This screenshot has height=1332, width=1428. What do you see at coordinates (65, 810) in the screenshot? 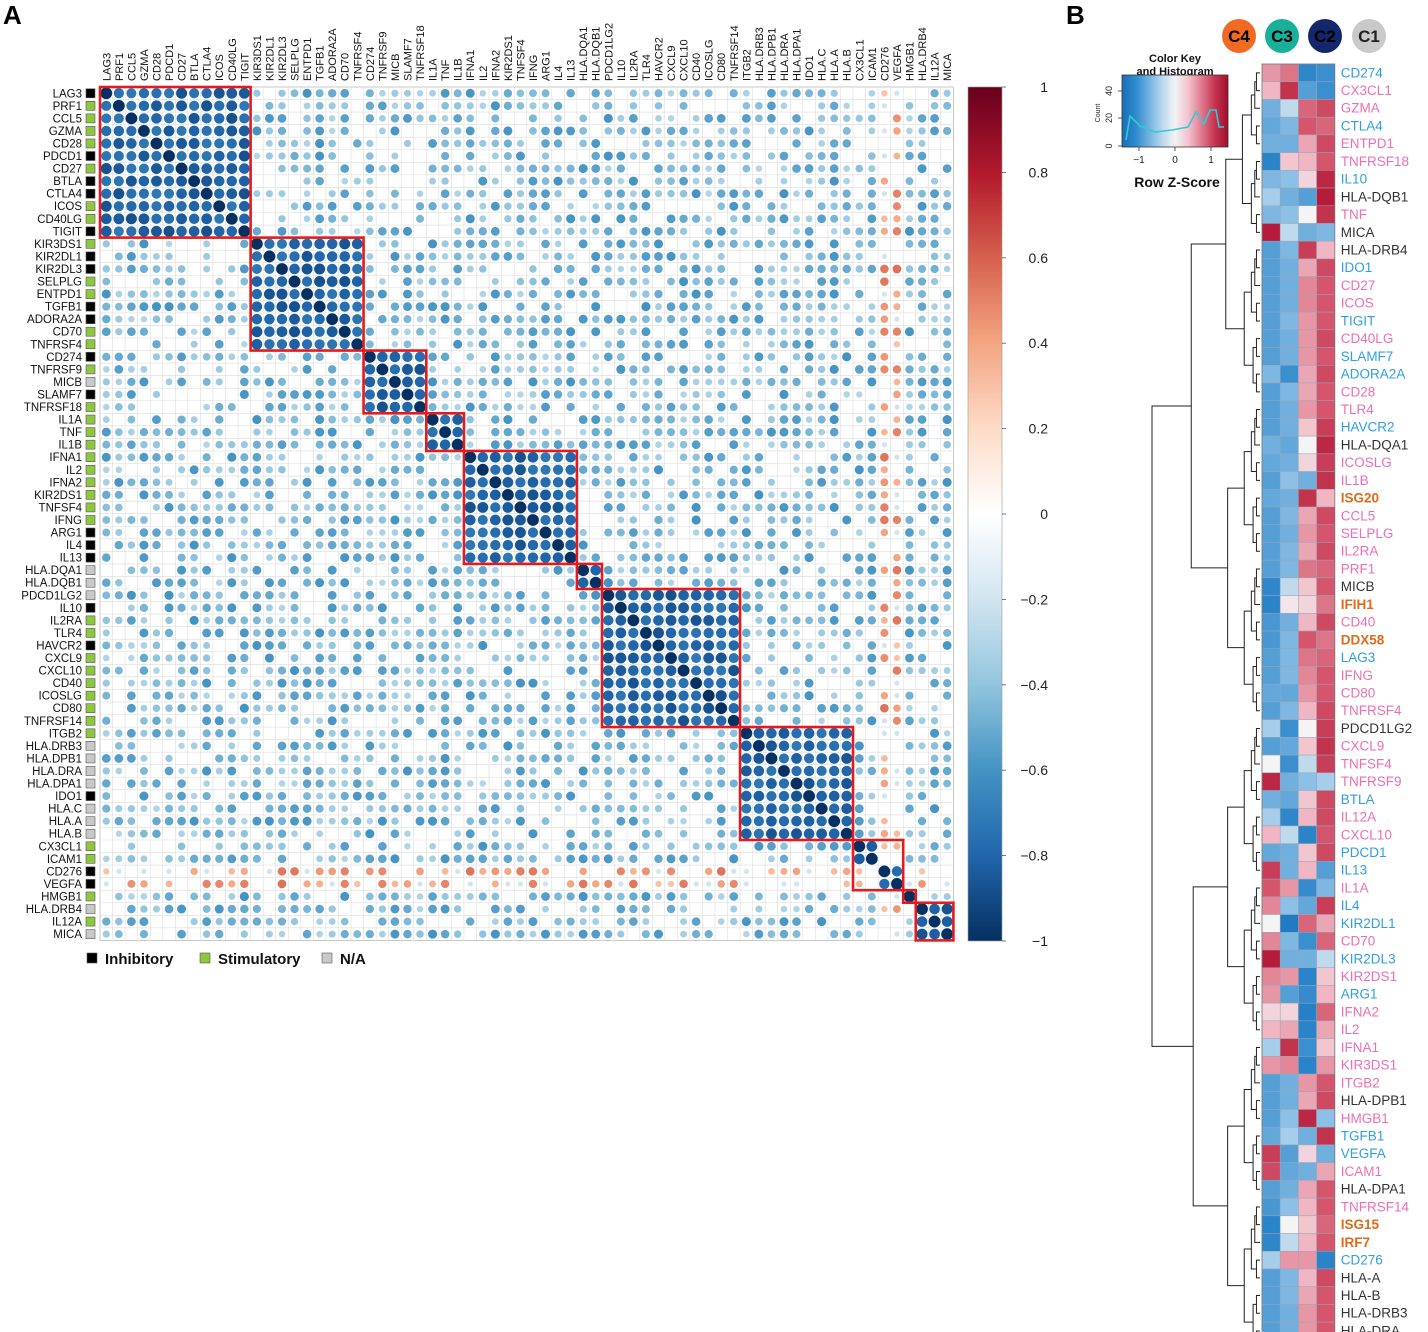
I see `row-gene-label: HLA.C` at bounding box center [65, 810].